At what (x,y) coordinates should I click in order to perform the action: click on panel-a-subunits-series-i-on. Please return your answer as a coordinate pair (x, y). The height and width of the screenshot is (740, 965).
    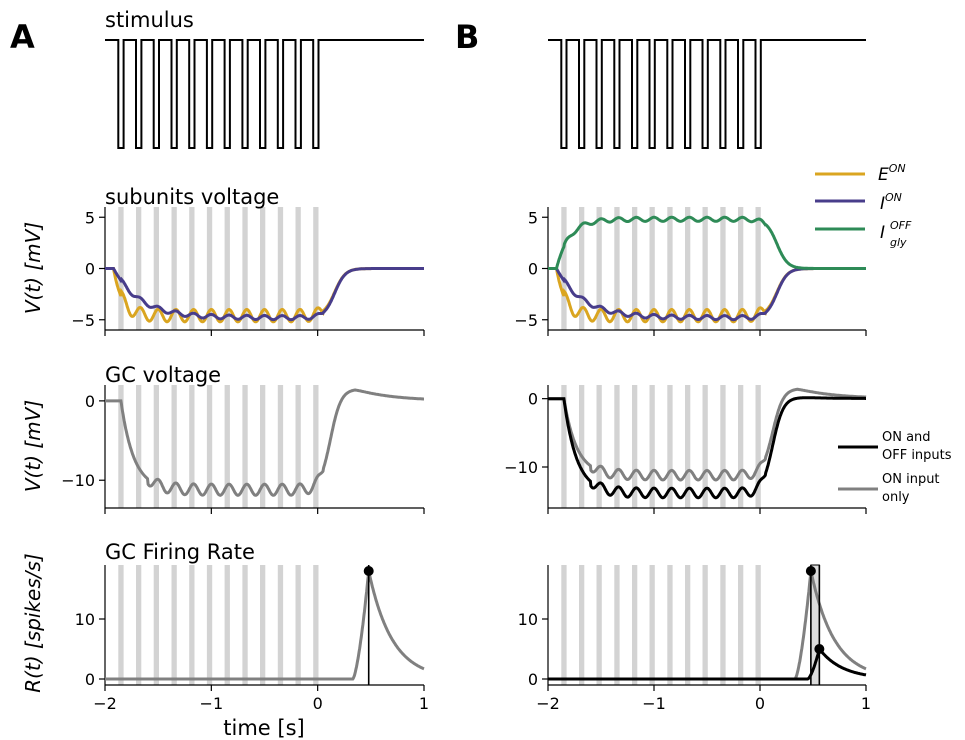
    Looking at the image, I should click on (264, 294).